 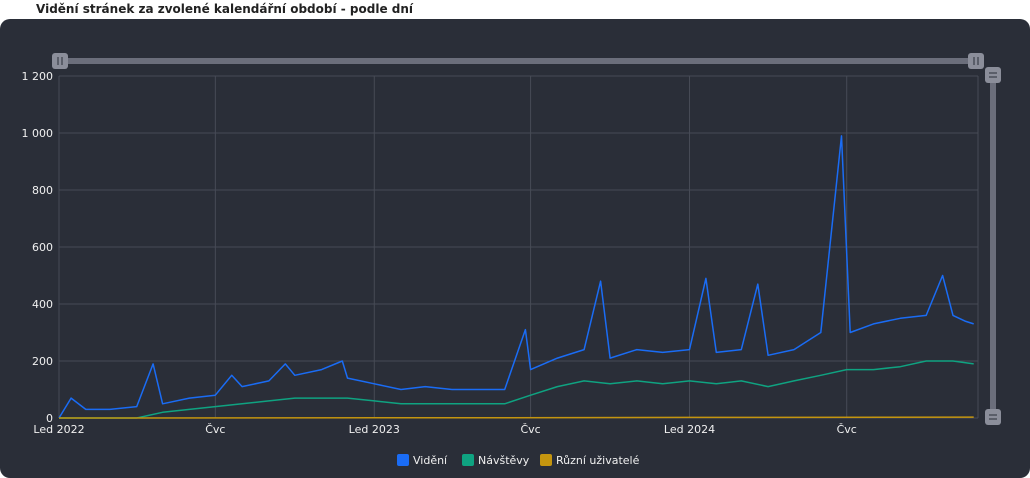 What do you see at coordinates (976, 61) in the screenshot?
I see `horizontal-range-end-handle` at bounding box center [976, 61].